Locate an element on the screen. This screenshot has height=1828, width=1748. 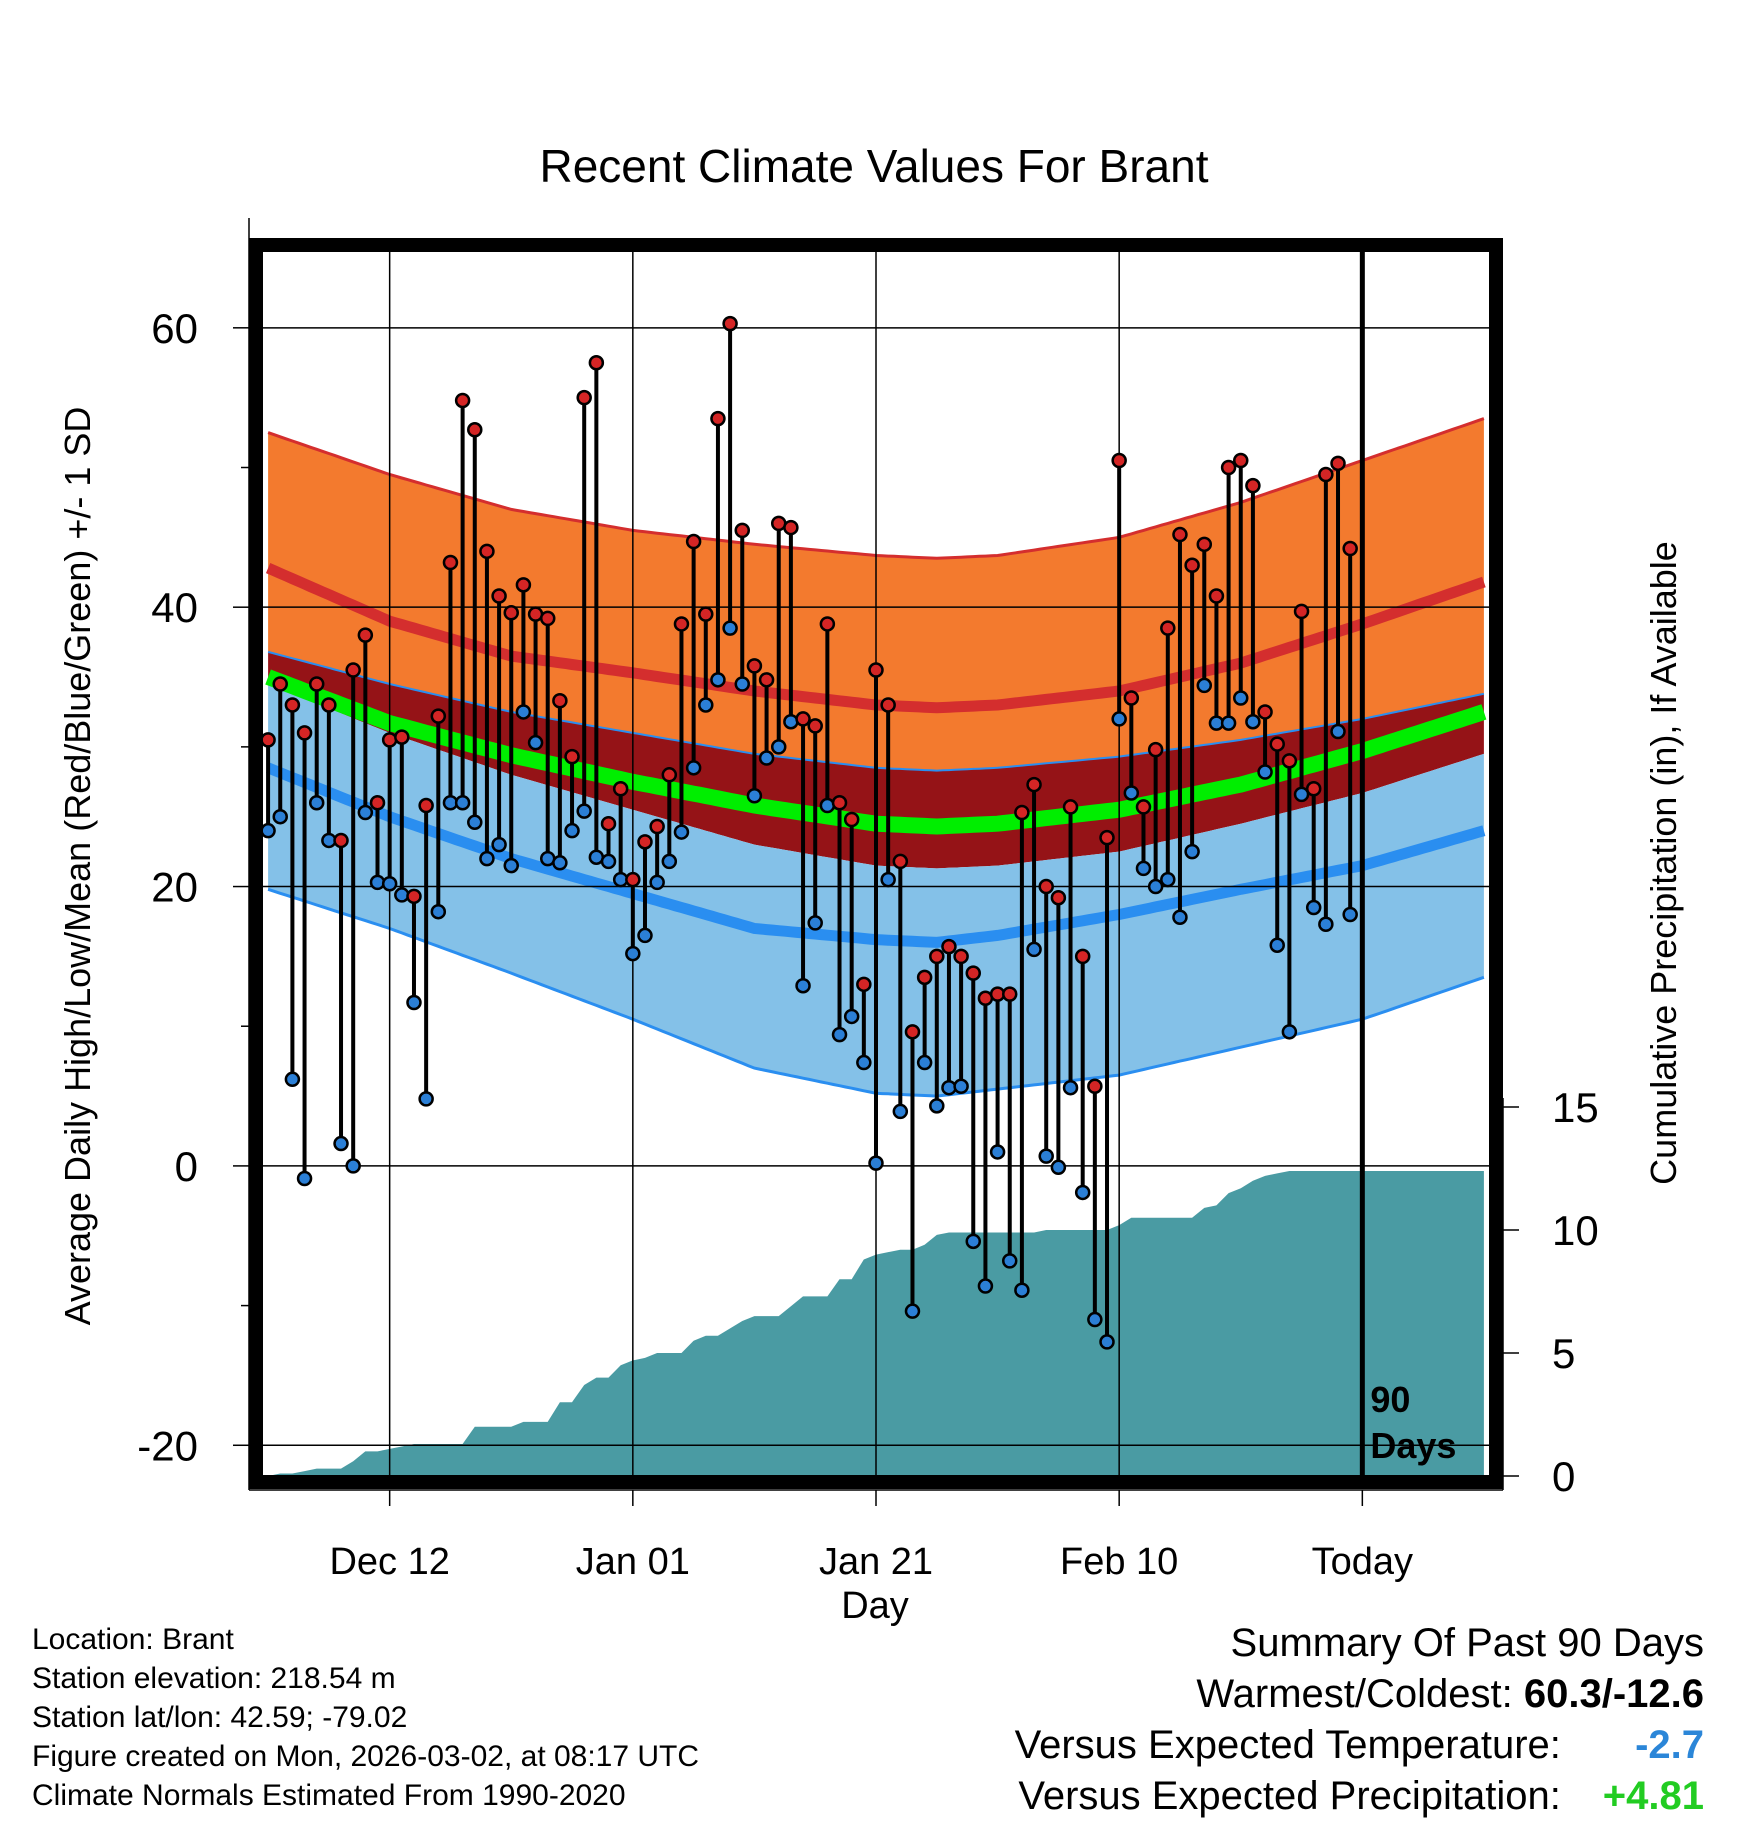
elevation-text: Station elevation: 218.54 m is located at coordinates (214, 1678).